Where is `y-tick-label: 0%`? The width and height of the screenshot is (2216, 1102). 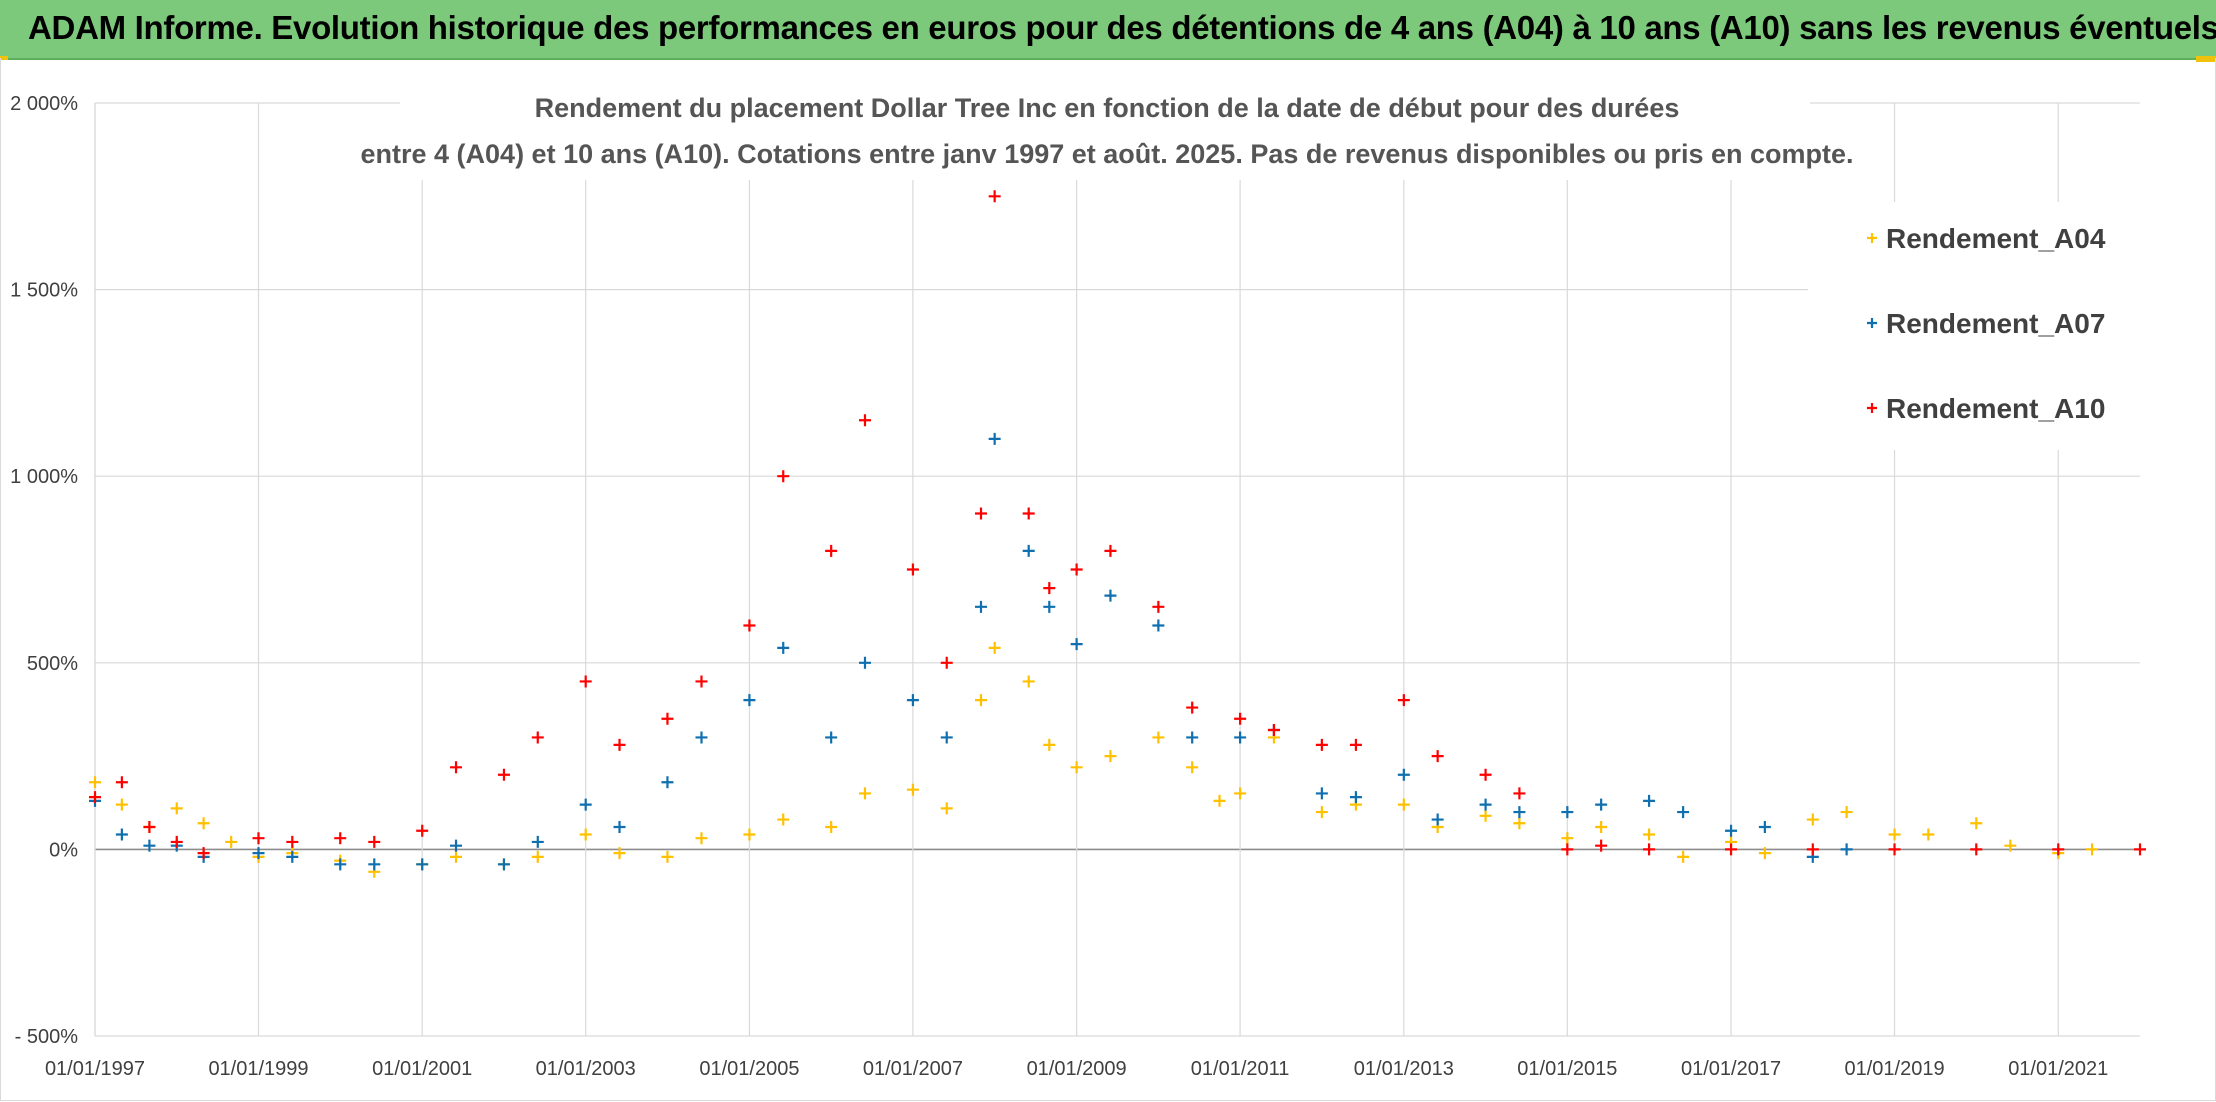
y-tick-label: 0% is located at coordinates (63, 850).